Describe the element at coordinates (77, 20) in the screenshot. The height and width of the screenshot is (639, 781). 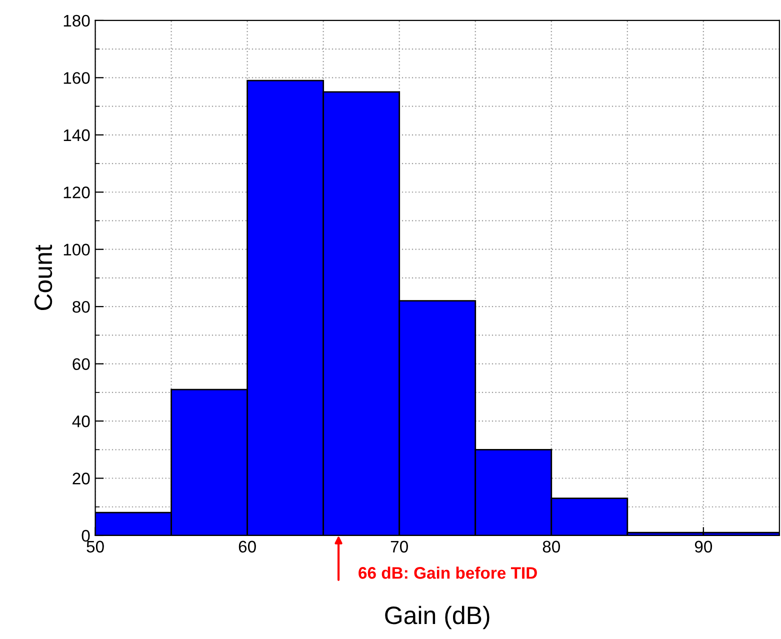
I see `y-tick-label: 180` at that location.